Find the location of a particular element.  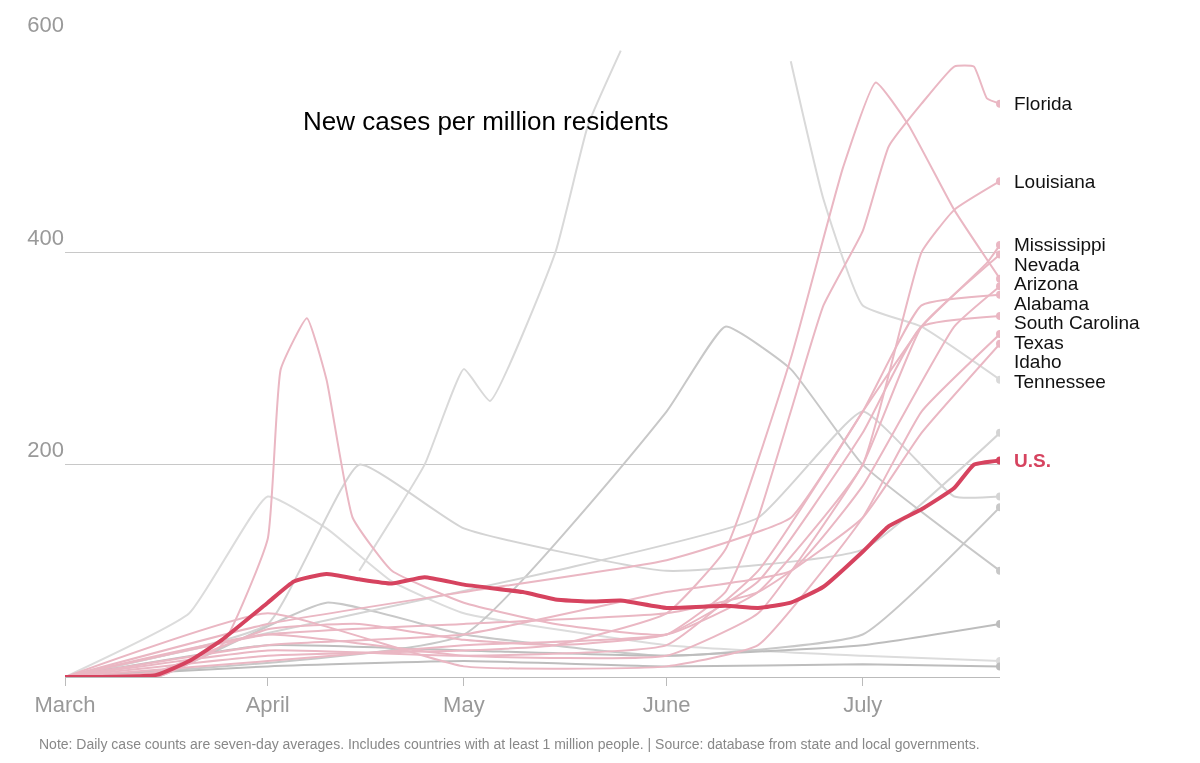

text: Note: Daily case counts are seven-day averages. Includes countries with at least 1 million people. | Source: database from state and local governments. is located at coordinates (509, 744).